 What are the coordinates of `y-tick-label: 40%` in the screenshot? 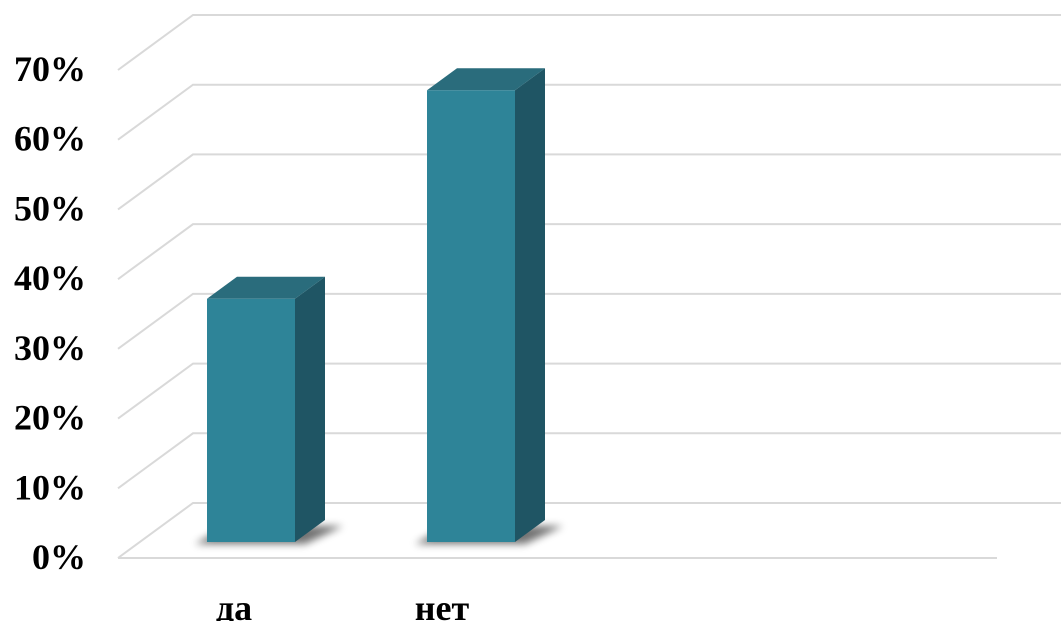 It's located at (50, 278).